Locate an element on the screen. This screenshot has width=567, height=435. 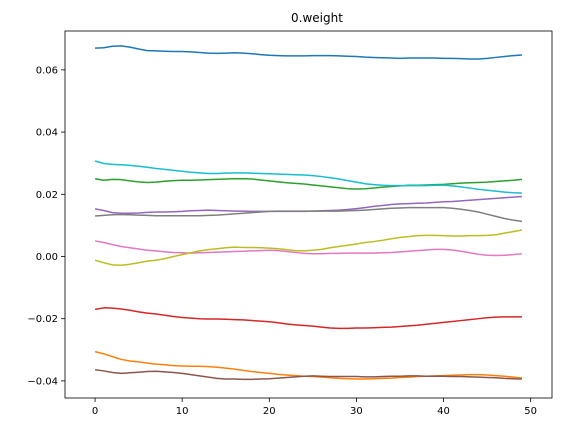
y-axis: −0.04 −0.02 0.00 0.02 0.04 0.06 is located at coordinates (46, 226).